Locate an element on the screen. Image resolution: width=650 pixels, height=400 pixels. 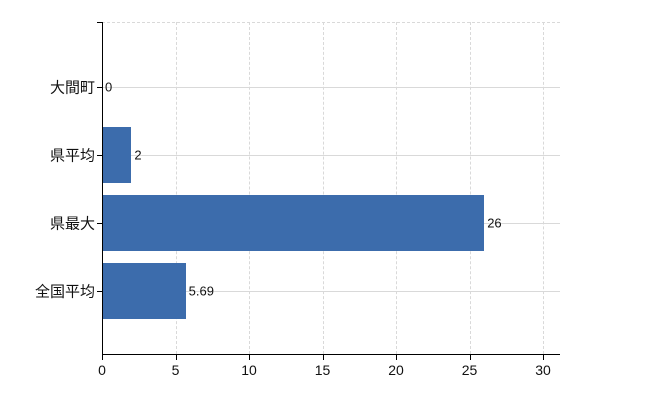
category-label: 県平均 is located at coordinates (72, 156).